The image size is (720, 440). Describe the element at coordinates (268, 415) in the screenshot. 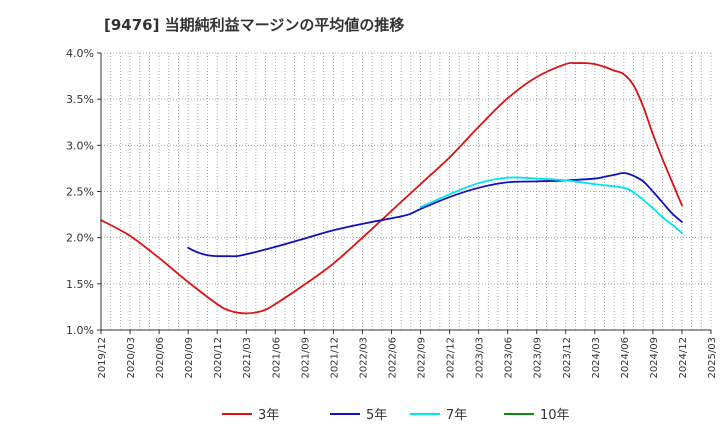

I see `legend-label: 3年` at that location.